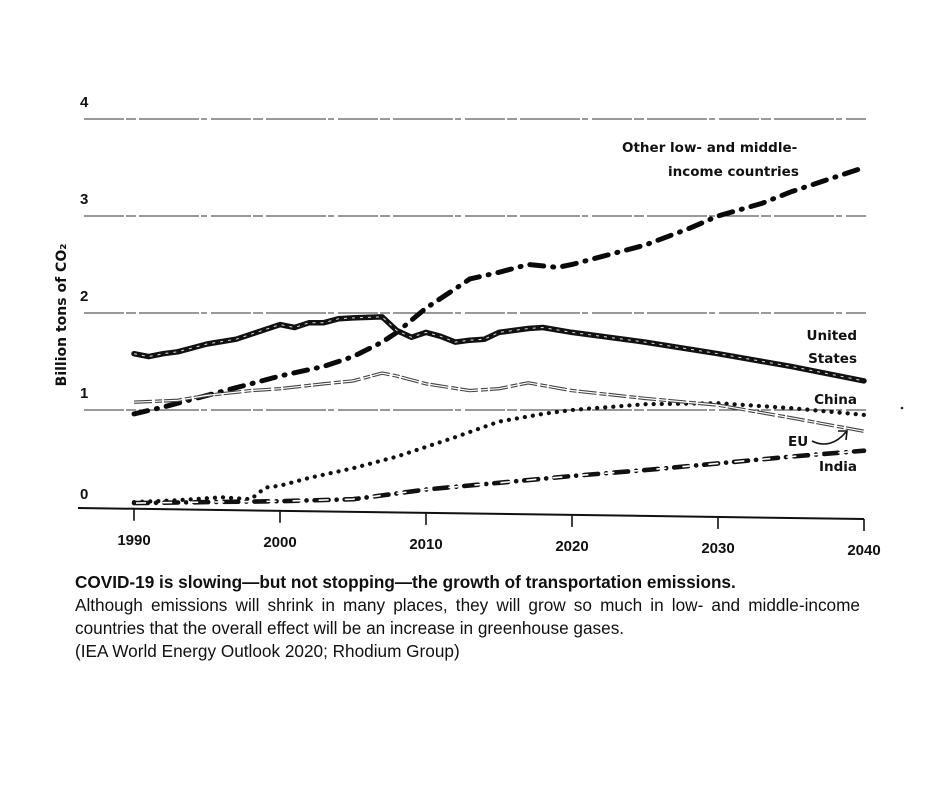 Image resolution: width=940 pixels, height=788 pixels. Describe the element at coordinates (829, 438) in the screenshot. I see `eu-arrow-icon` at that location.